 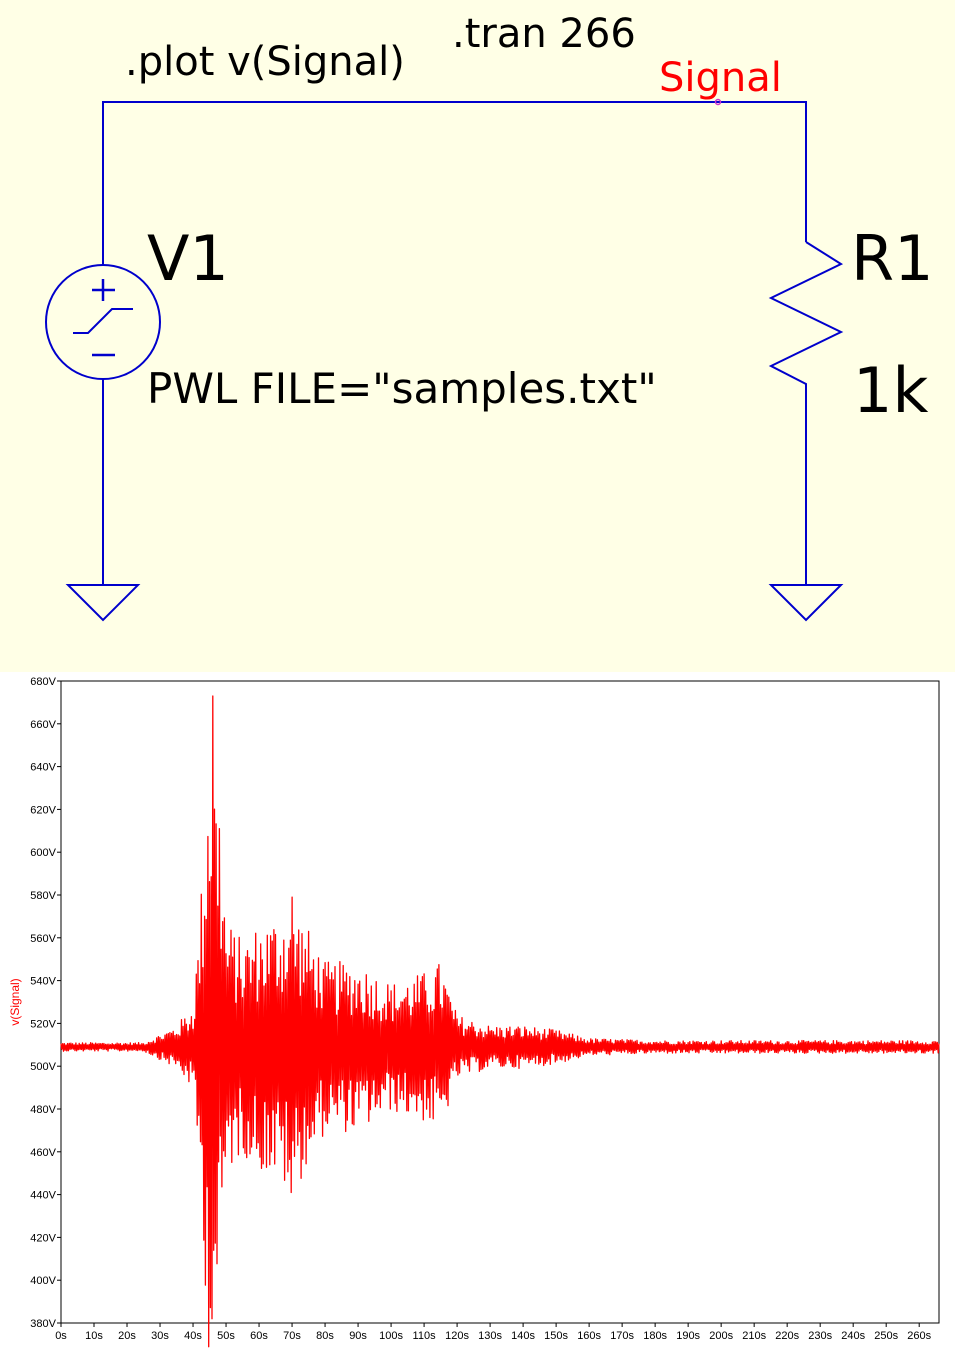 What do you see at coordinates (43, 1324) in the screenshot?
I see `y-tick-label: 380V` at bounding box center [43, 1324].